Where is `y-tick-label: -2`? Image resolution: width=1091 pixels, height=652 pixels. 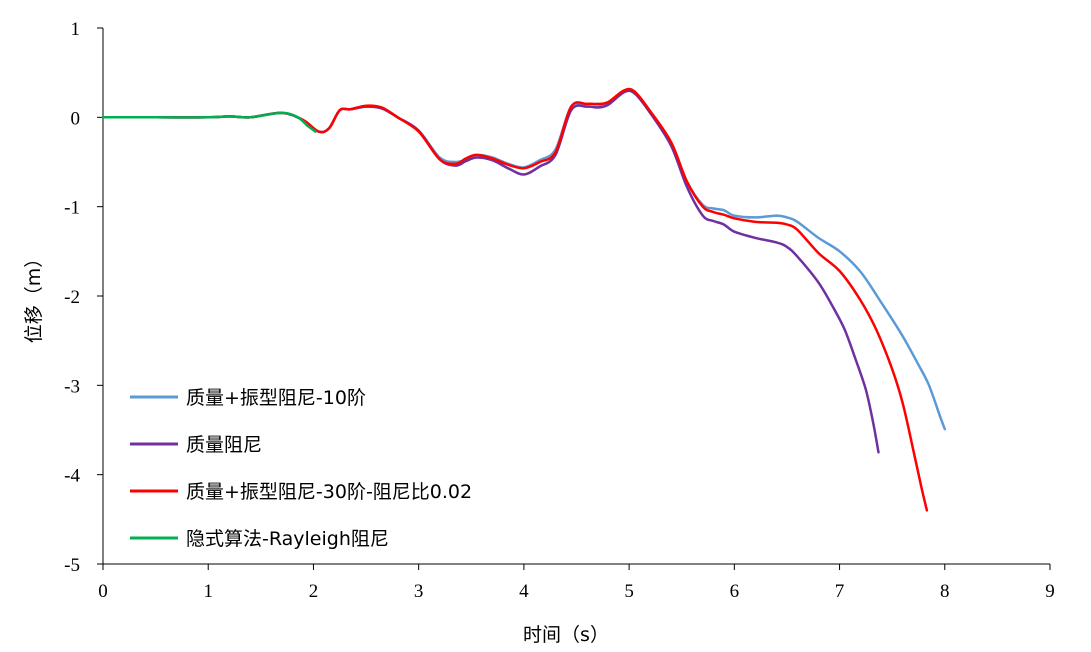 y-tick-label: -2 is located at coordinates (72, 297).